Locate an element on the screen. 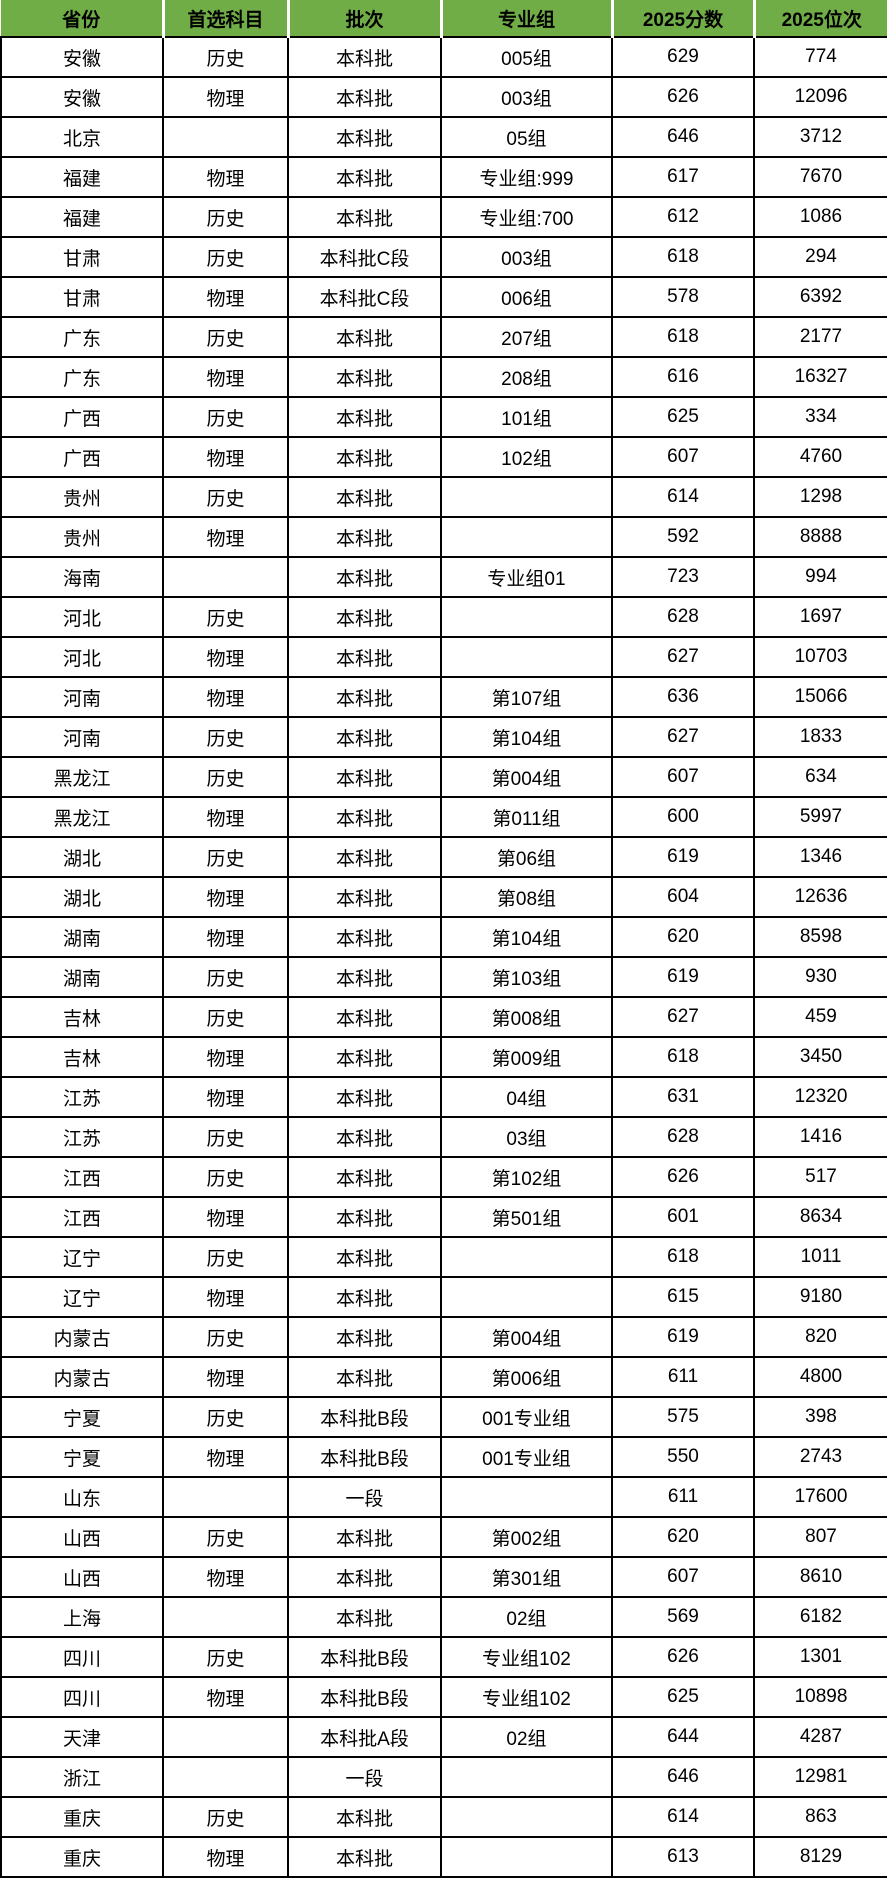  table-cell-rank: 4800 is located at coordinates (820, 1377).